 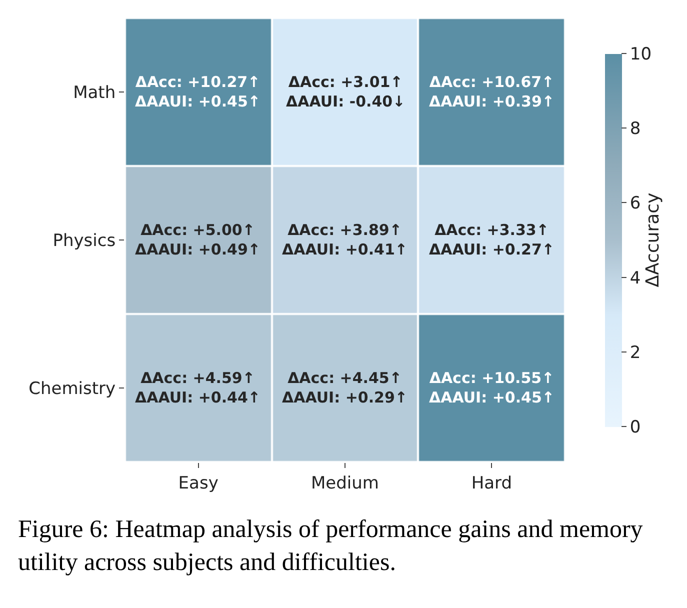 I want to click on data-label: ΔAcc: +4.59↑ ΔAAUI: +0.44↑, so click(x=197, y=387).